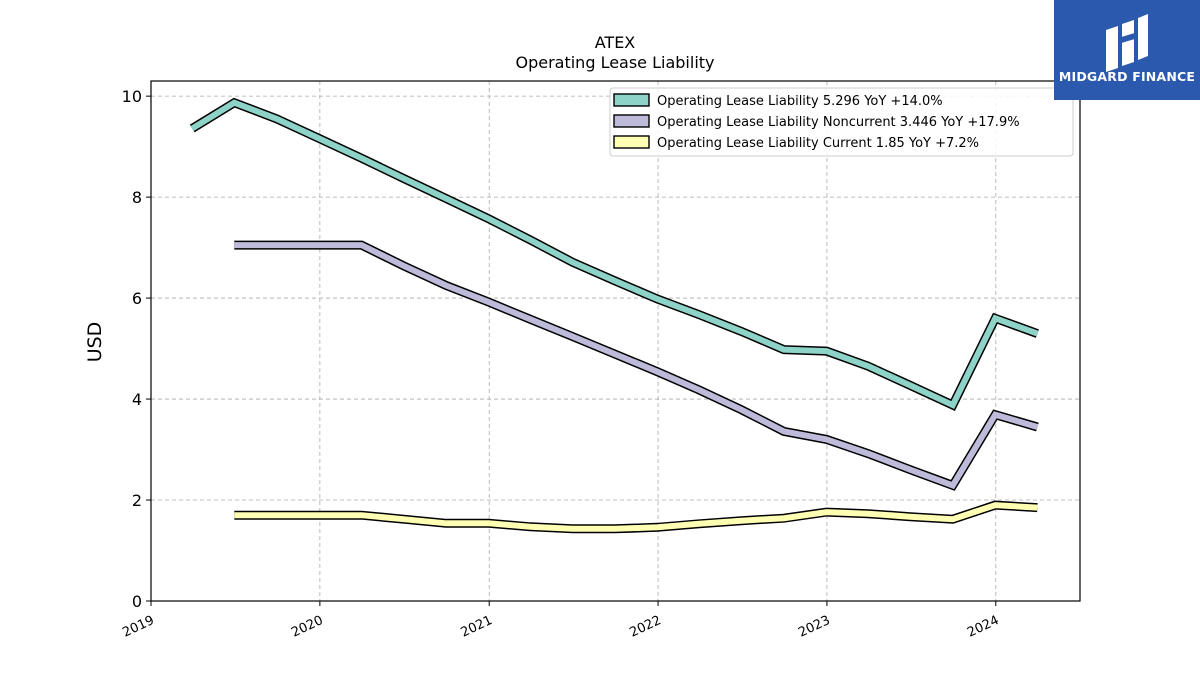 Image resolution: width=1200 pixels, height=675 pixels. I want to click on y-tick-label: 8, so click(137, 197).